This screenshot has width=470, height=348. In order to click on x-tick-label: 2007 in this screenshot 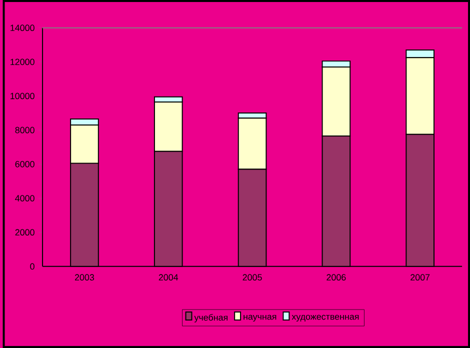, I will do `click(420, 277)`.